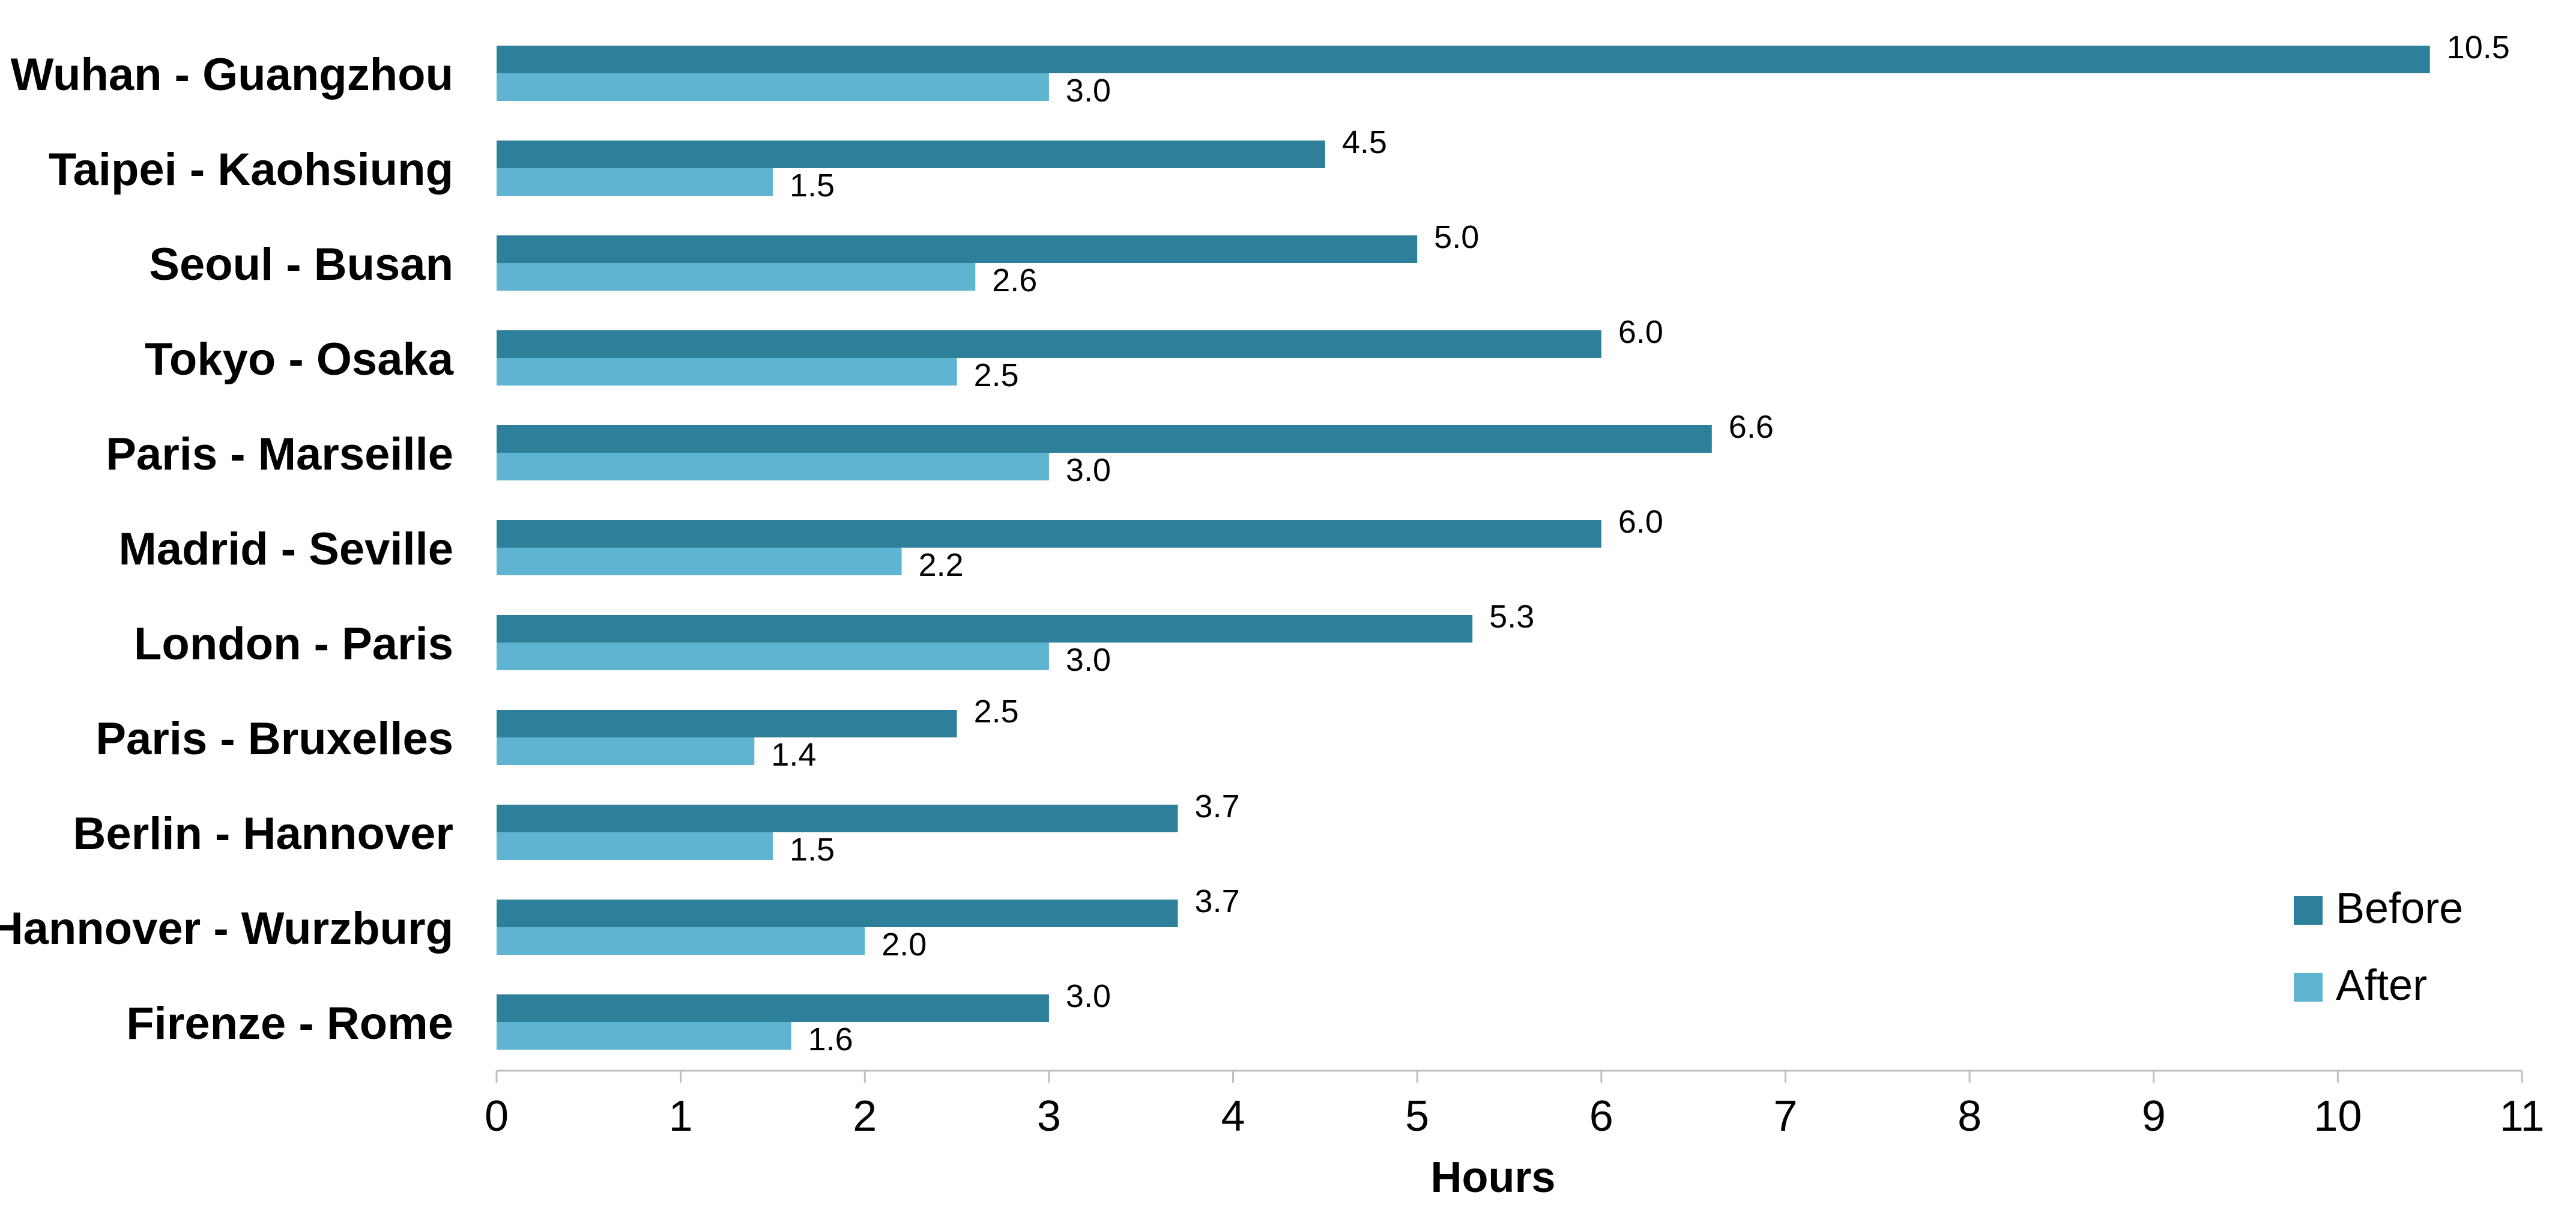 This screenshot has height=1210, width=2576. Describe the element at coordinates (2399, 909) in the screenshot. I see `legend-label-before: Before` at that location.